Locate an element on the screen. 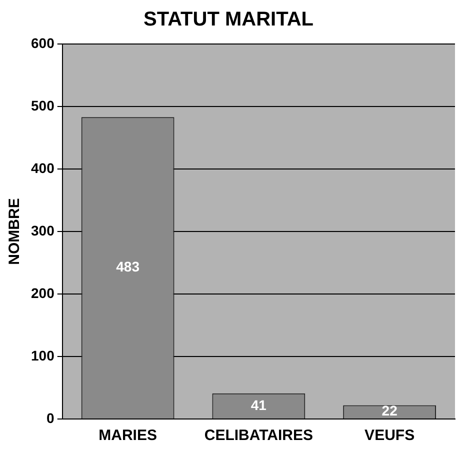 This screenshot has height=453, width=475. chart-title: STATUT MARITAL is located at coordinates (229, 19).